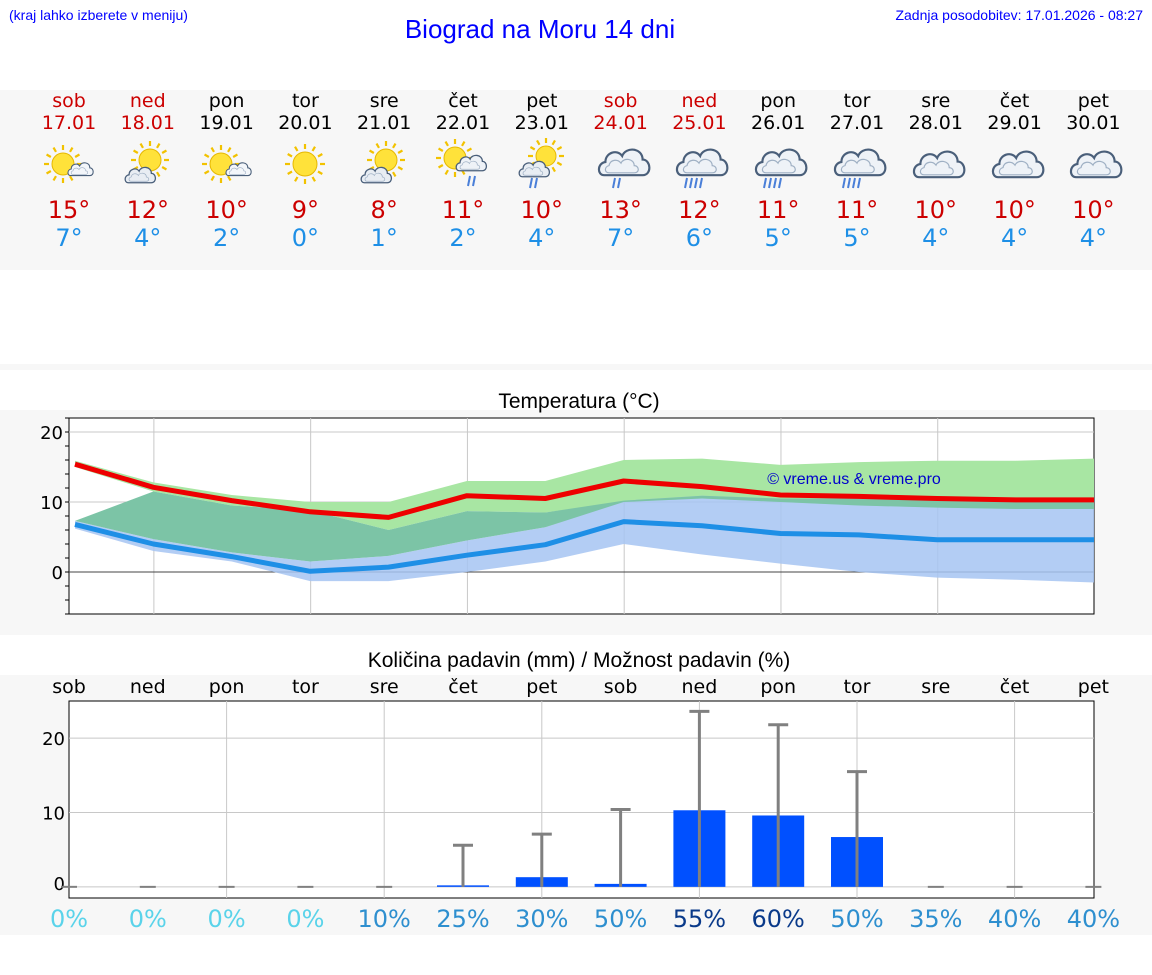 This screenshot has height=975, width=1152. I want to click on max-temperature: 12°, so click(148, 210).